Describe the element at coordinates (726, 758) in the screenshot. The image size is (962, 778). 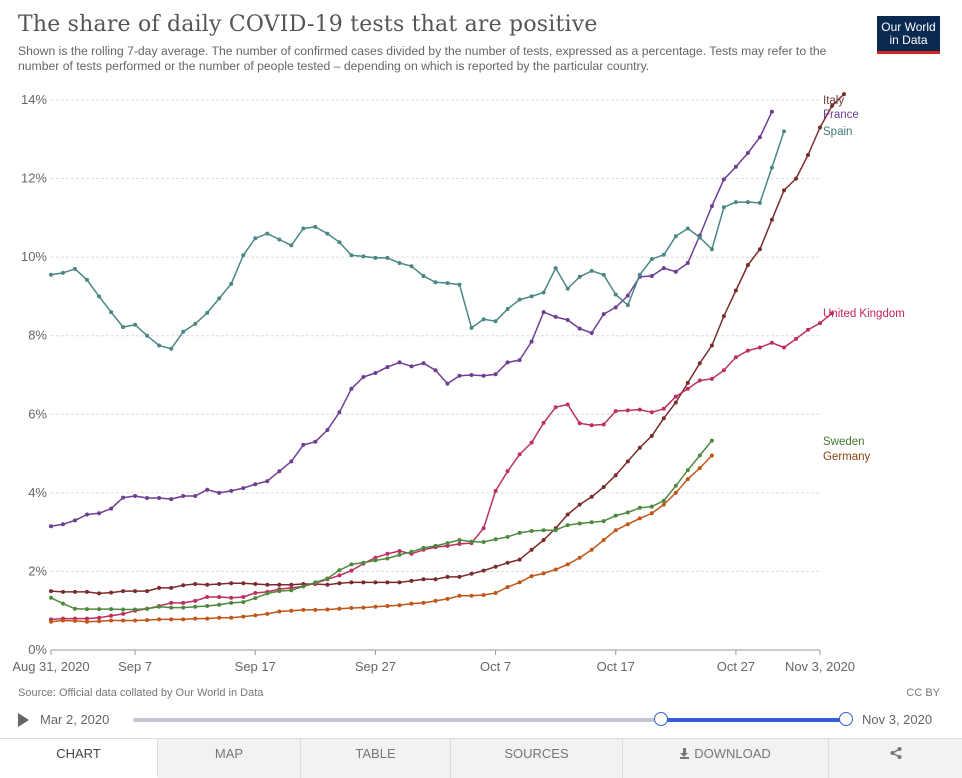
I see `tab-download: DOWNLOAD` at that location.